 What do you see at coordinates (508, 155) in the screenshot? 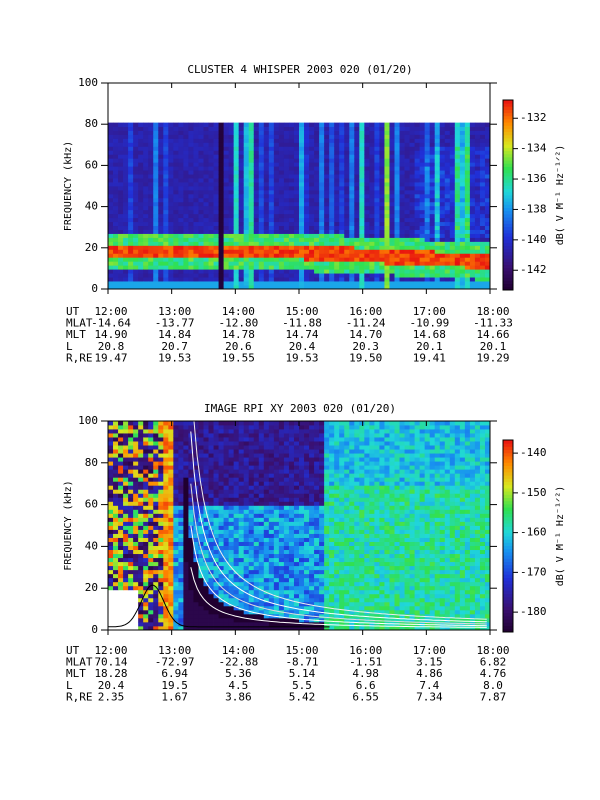
I see `colorbar-cell` at bounding box center [508, 155].